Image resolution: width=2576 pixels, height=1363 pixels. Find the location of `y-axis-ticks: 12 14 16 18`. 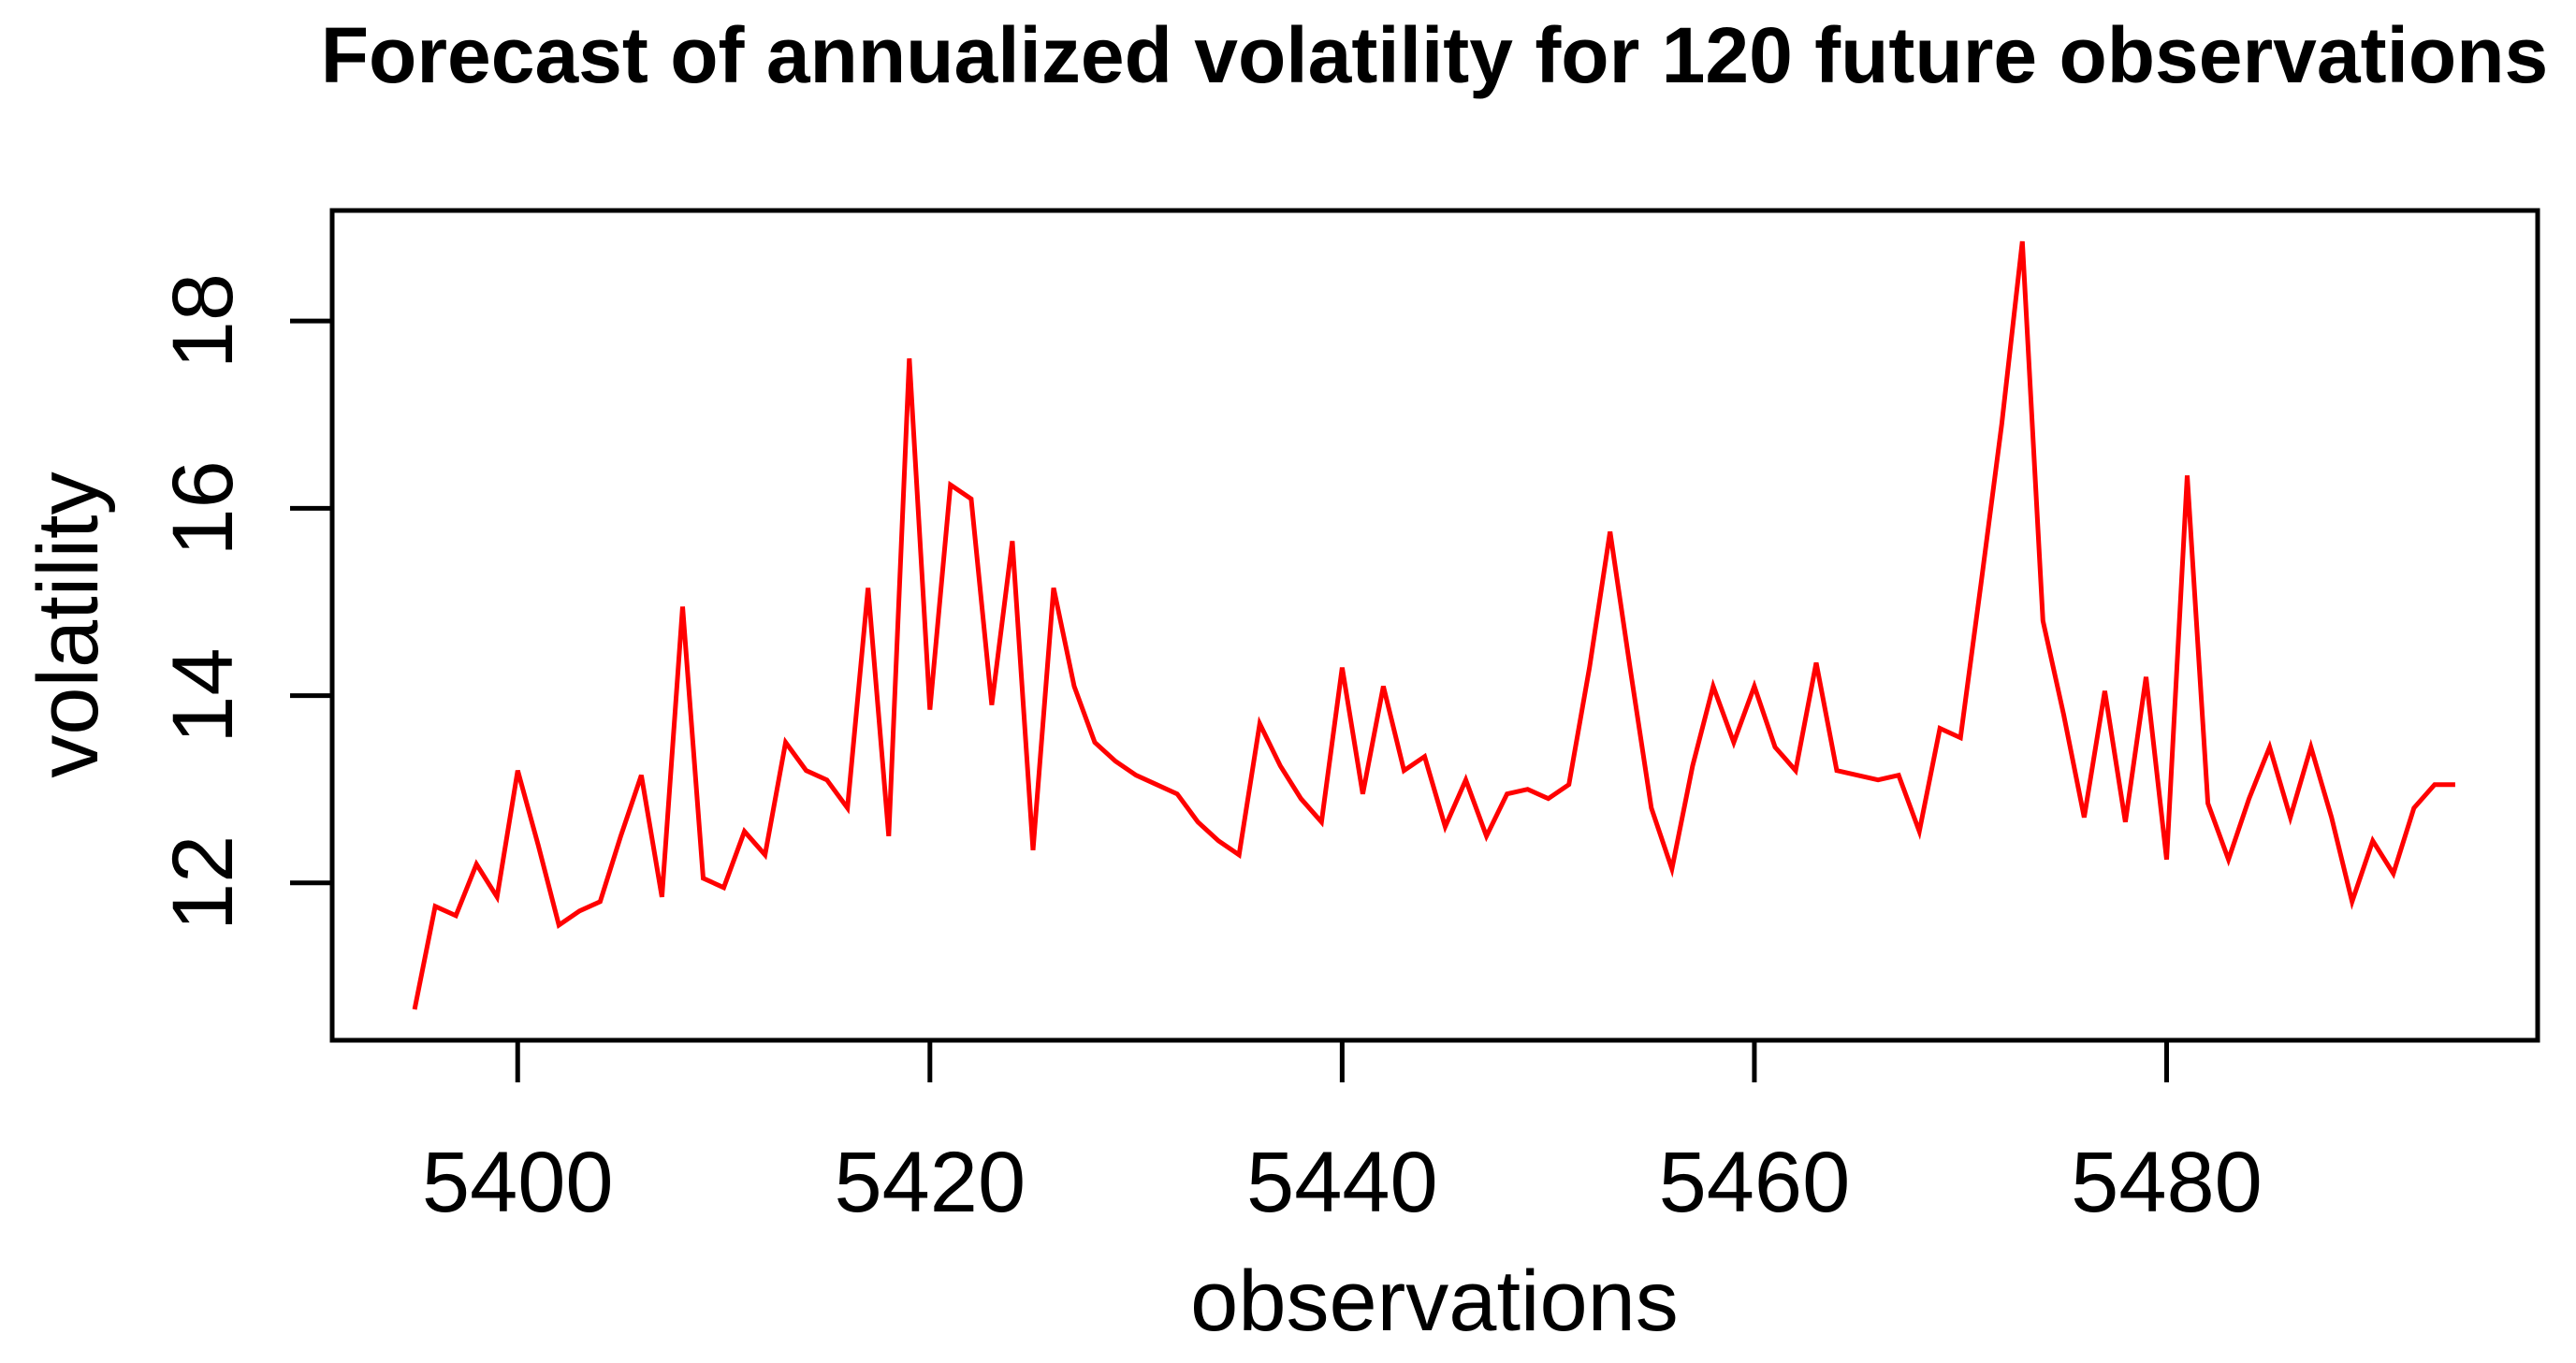

y-axis-ticks: 12 14 16 18 is located at coordinates (243, 602).